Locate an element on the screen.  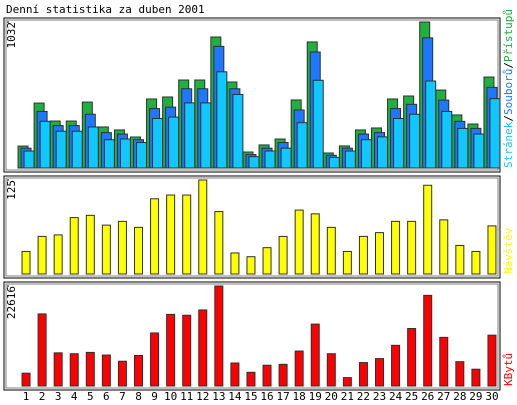
legend: KBytů is located at coordinates (508, 369).